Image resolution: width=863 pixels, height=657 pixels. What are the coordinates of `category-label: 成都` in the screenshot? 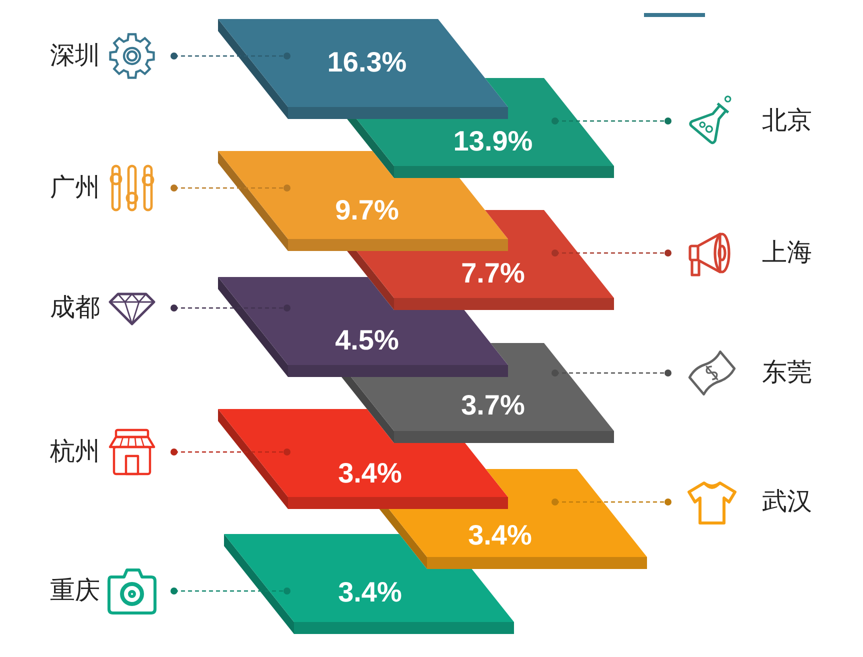 It's located at (75, 308).